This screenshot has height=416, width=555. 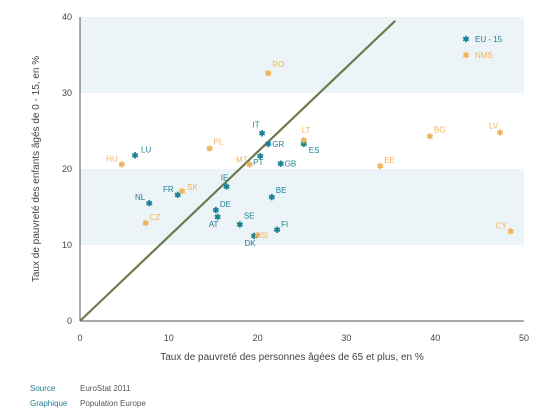 I want to click on point-label-ee: EE, so click(x=389, y=160).